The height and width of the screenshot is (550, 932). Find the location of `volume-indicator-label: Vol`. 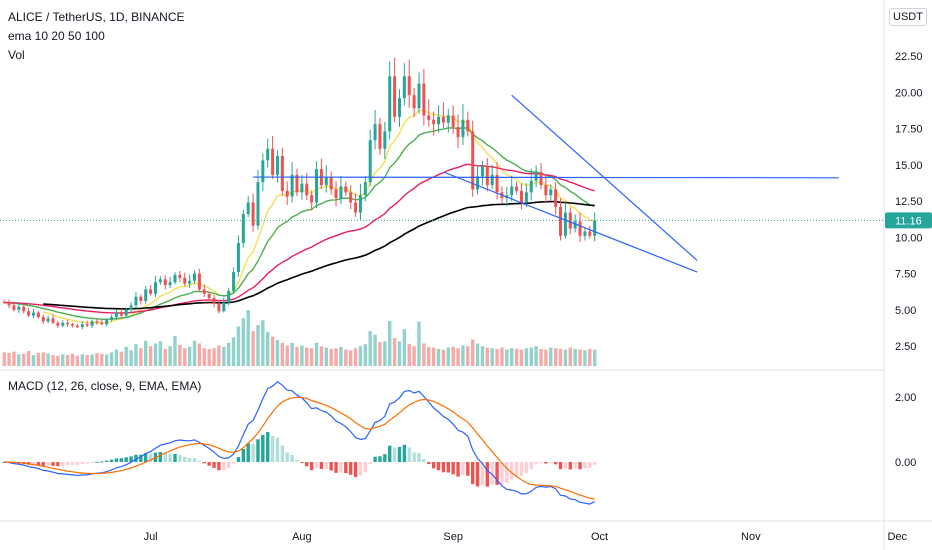

volume-indicator-label: Vol is located at coordinates (16, 55).